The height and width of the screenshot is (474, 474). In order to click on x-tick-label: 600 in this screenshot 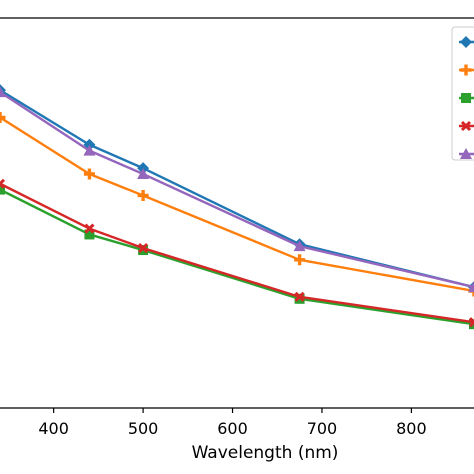, I will do `click(232, 428)`.